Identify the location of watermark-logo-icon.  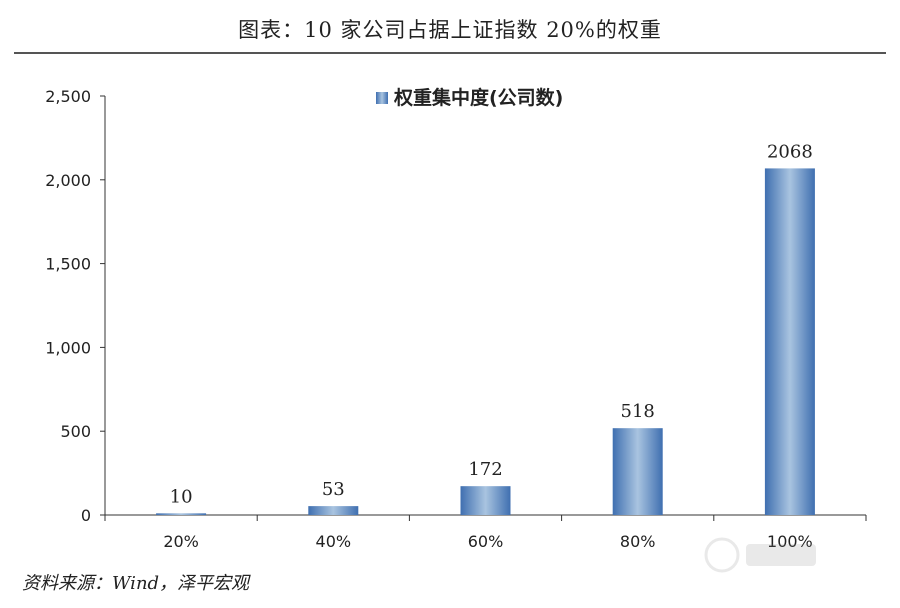
(760, 555).